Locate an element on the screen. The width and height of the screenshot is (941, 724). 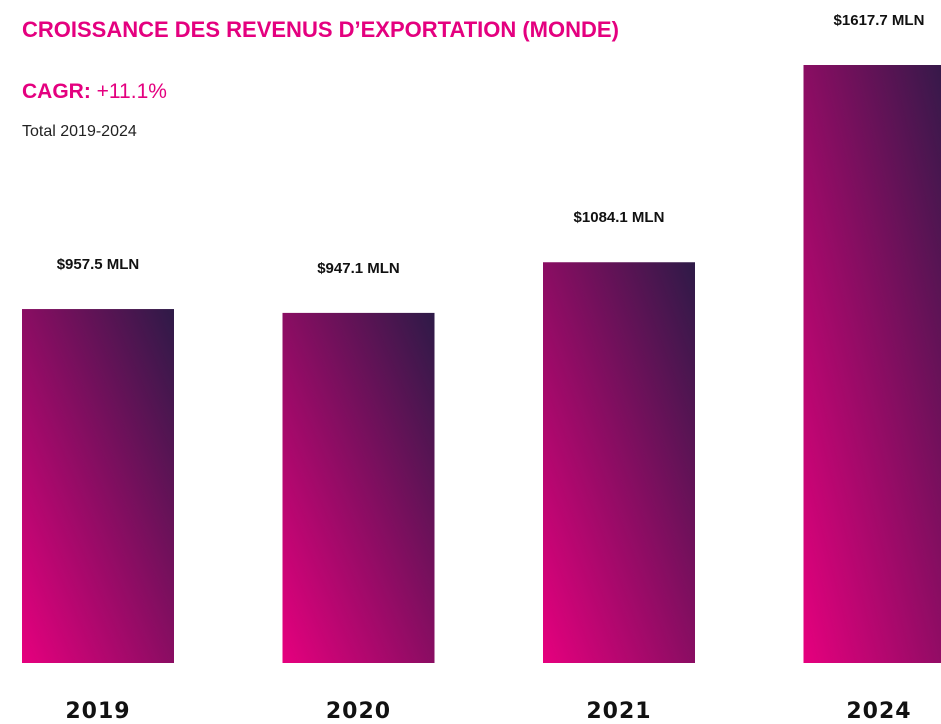
x-tick-label: 2024 is located at coordinates (878, 711).